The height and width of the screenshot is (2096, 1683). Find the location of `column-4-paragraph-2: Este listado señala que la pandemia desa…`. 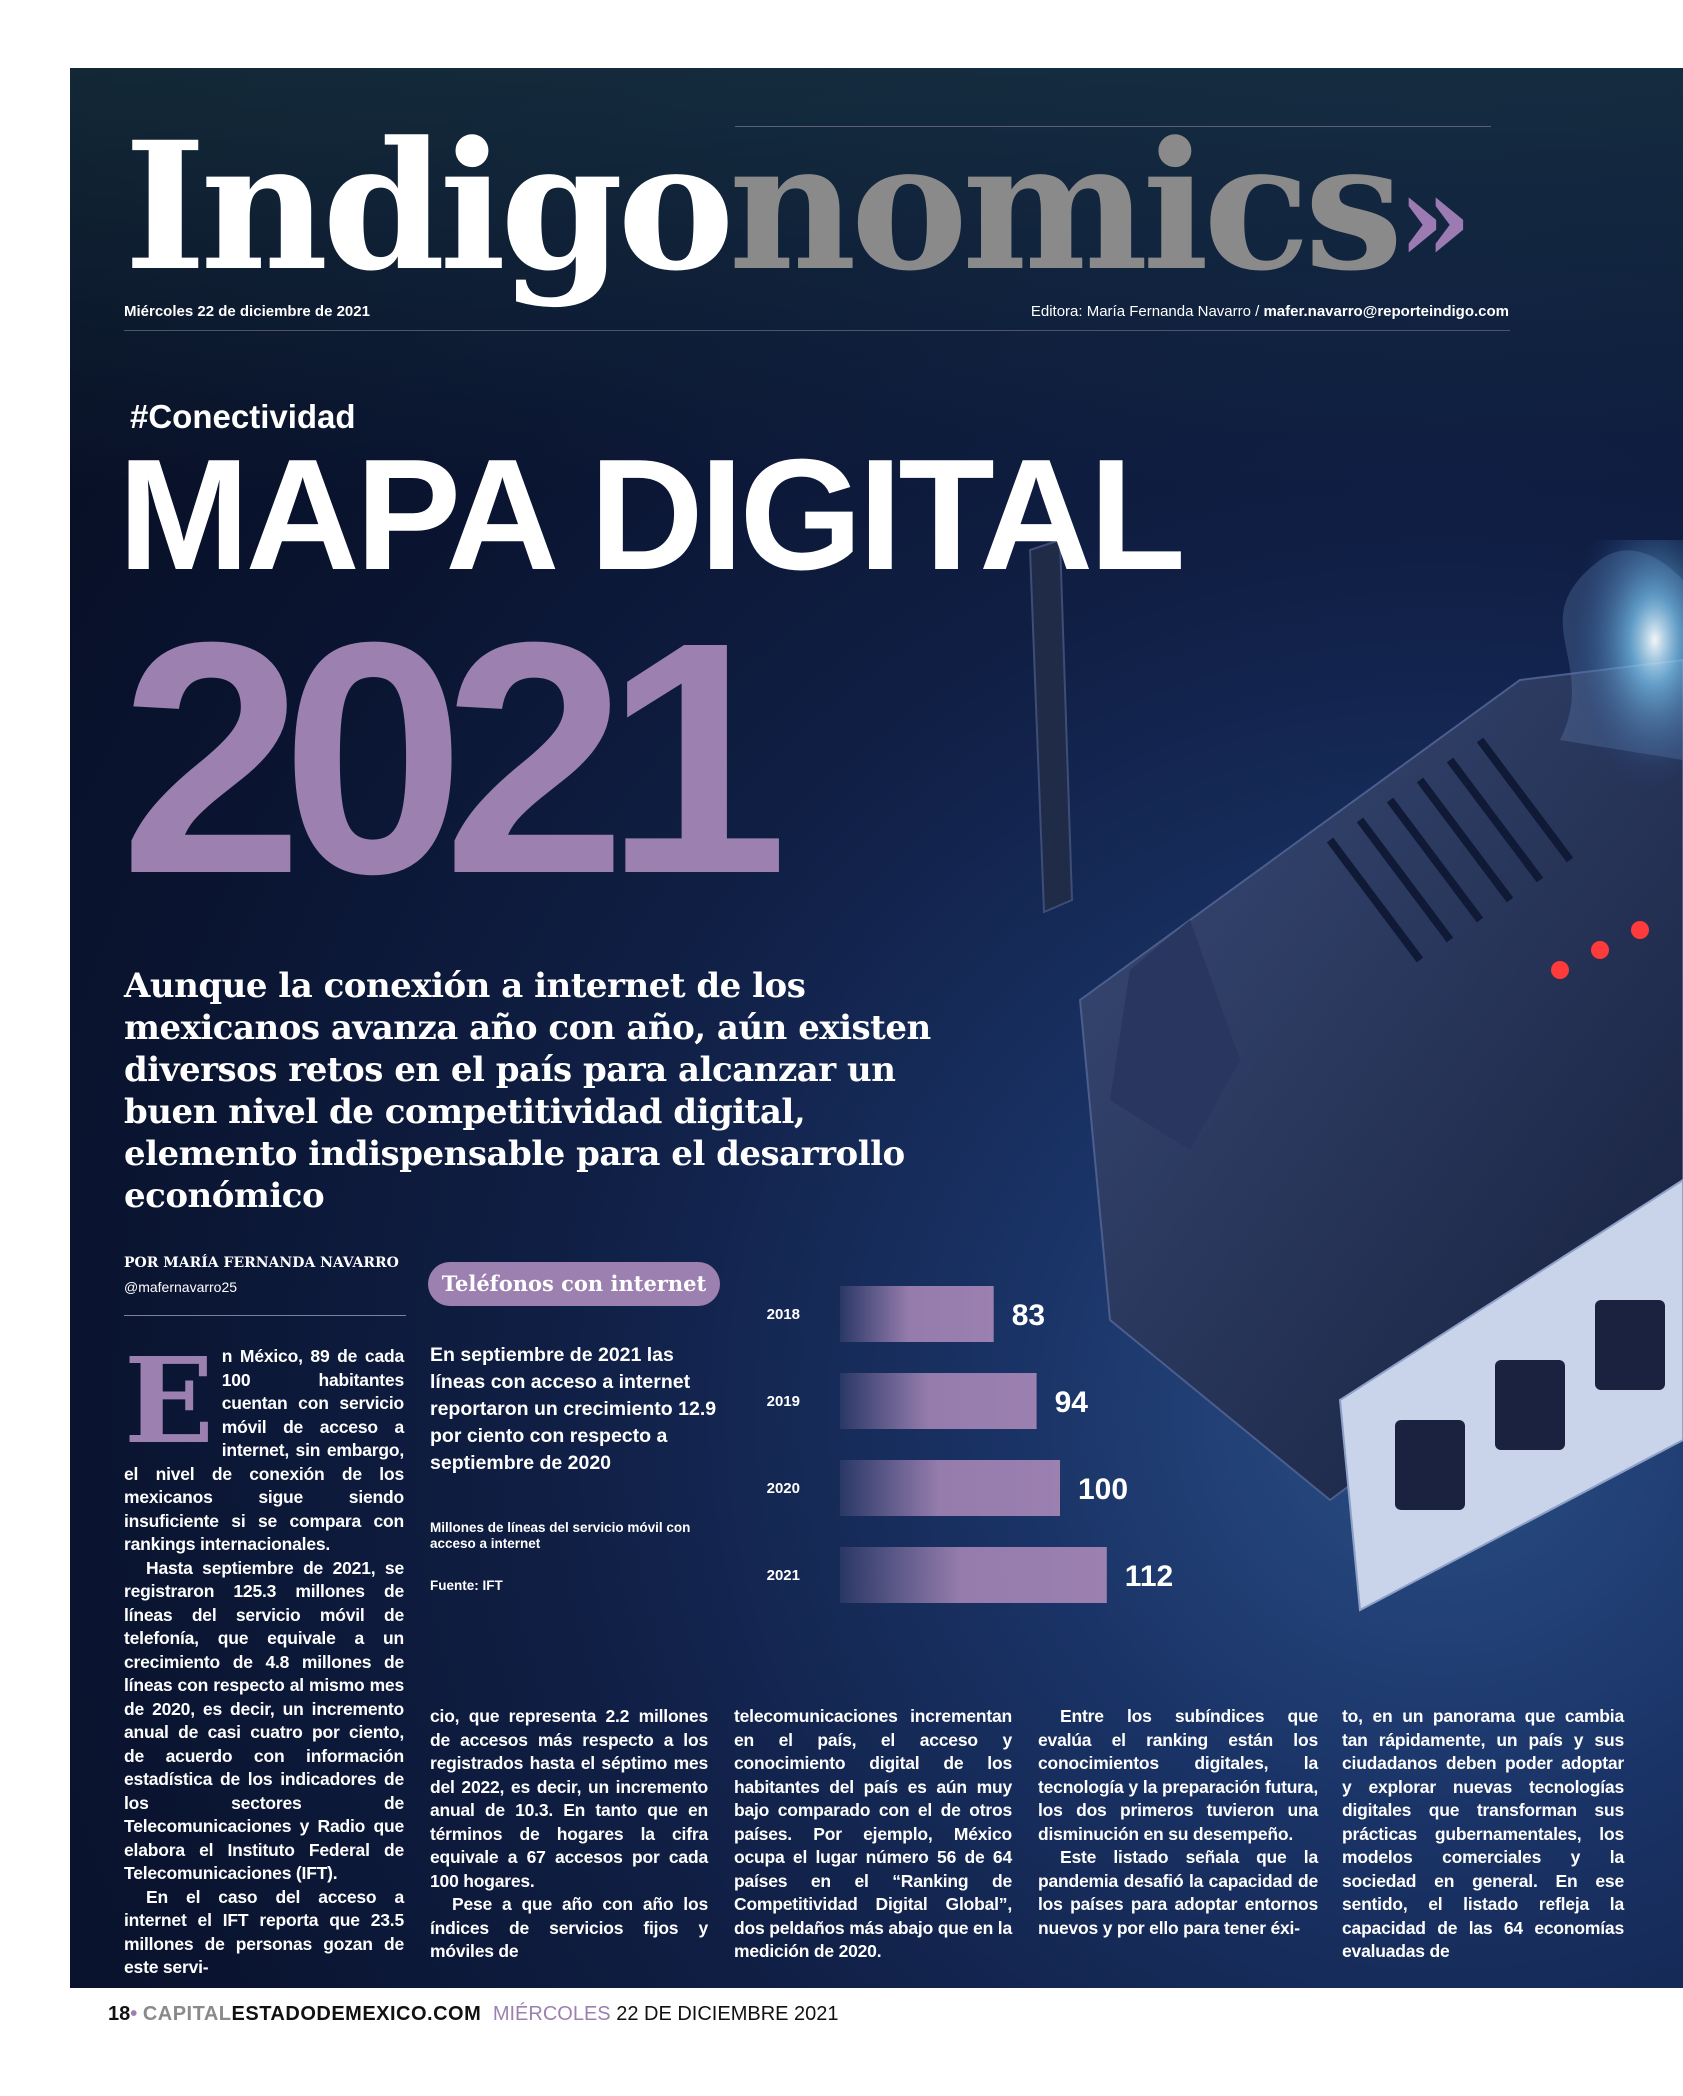

column-4-paragraph-2: Este listado señala que la pandemia desa… is located at coordinates (1178, 1892).